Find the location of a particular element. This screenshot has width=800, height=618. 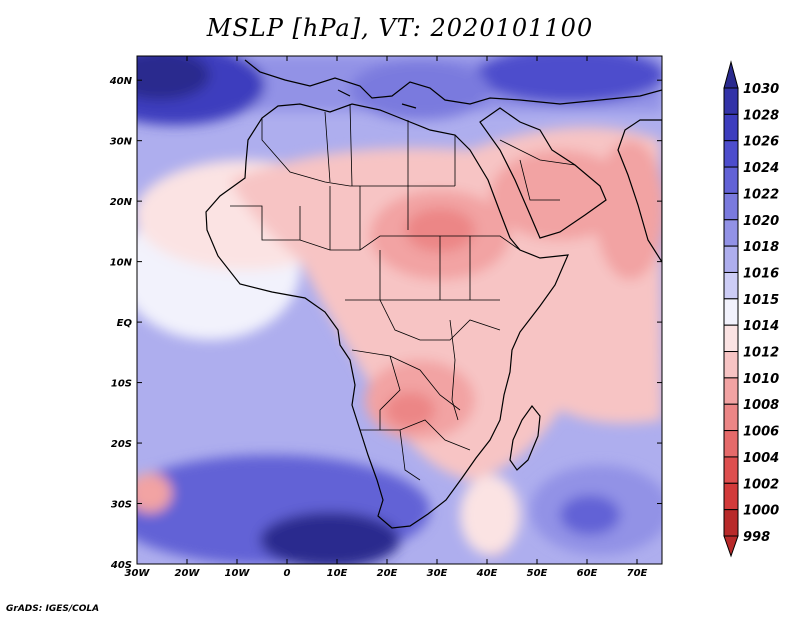

field-india-low is located at coordinates (628, 210).